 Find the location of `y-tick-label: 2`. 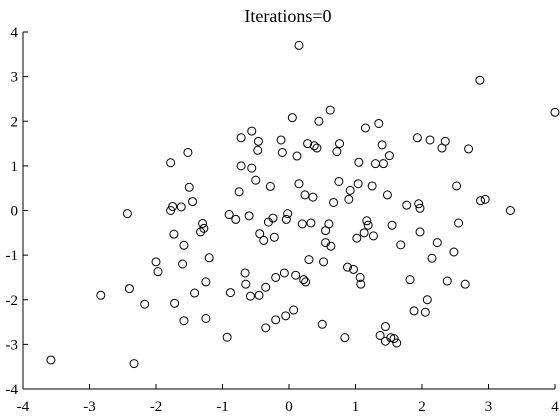

y-tick-label: 2 is located at coordinates (15, 122).